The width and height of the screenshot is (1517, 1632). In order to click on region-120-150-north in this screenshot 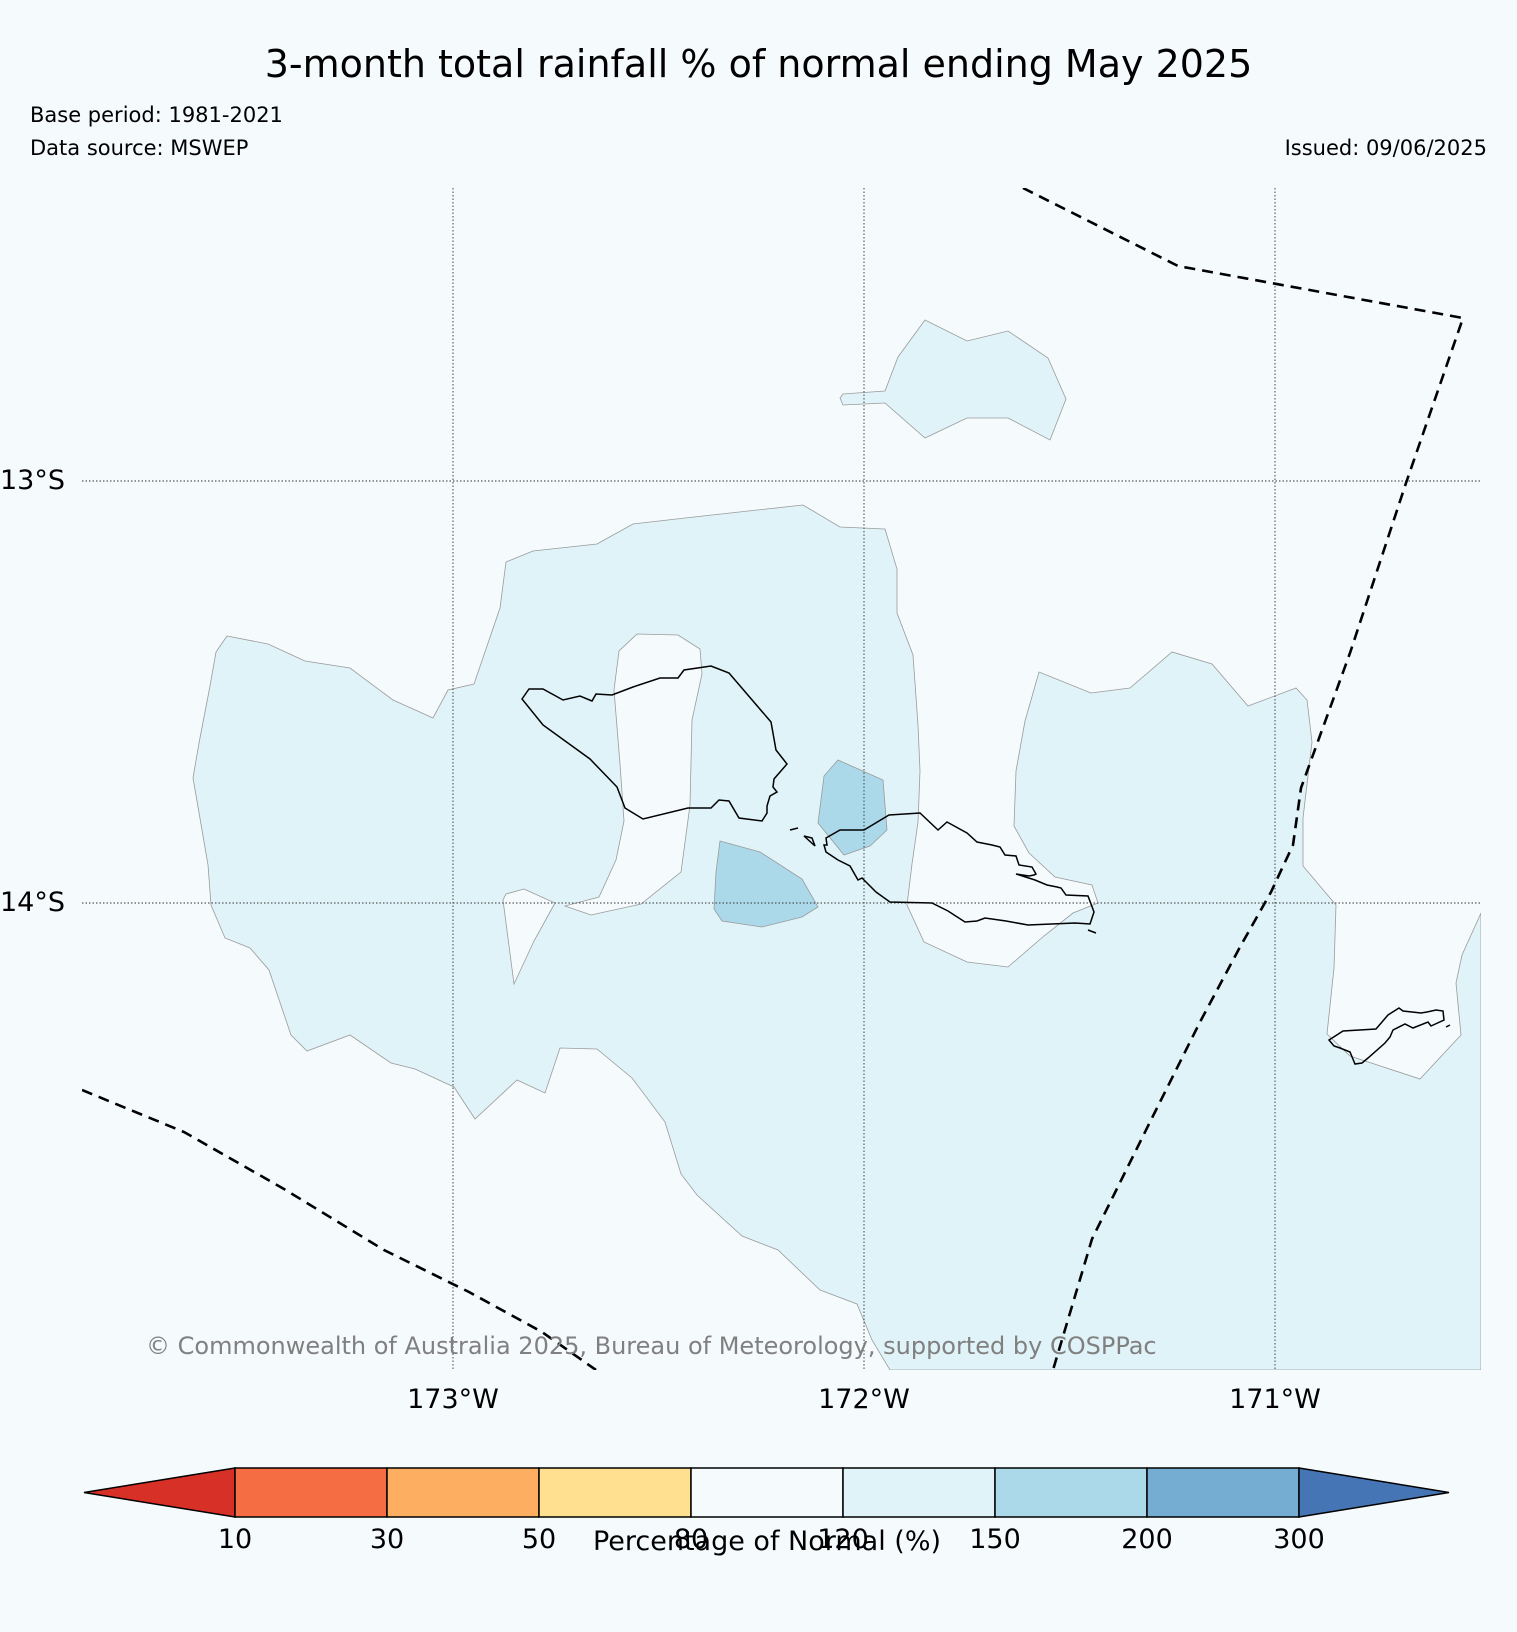, I will do `click(953, 380)`.